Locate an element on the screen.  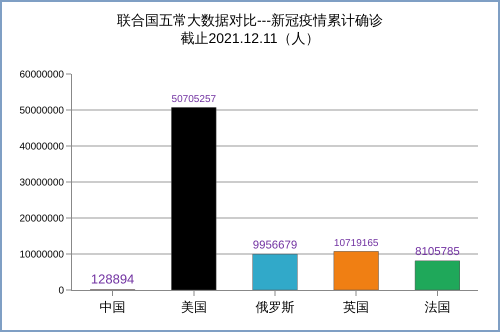
y-tick-label: 50000000 is located at coordinates (42, 111).